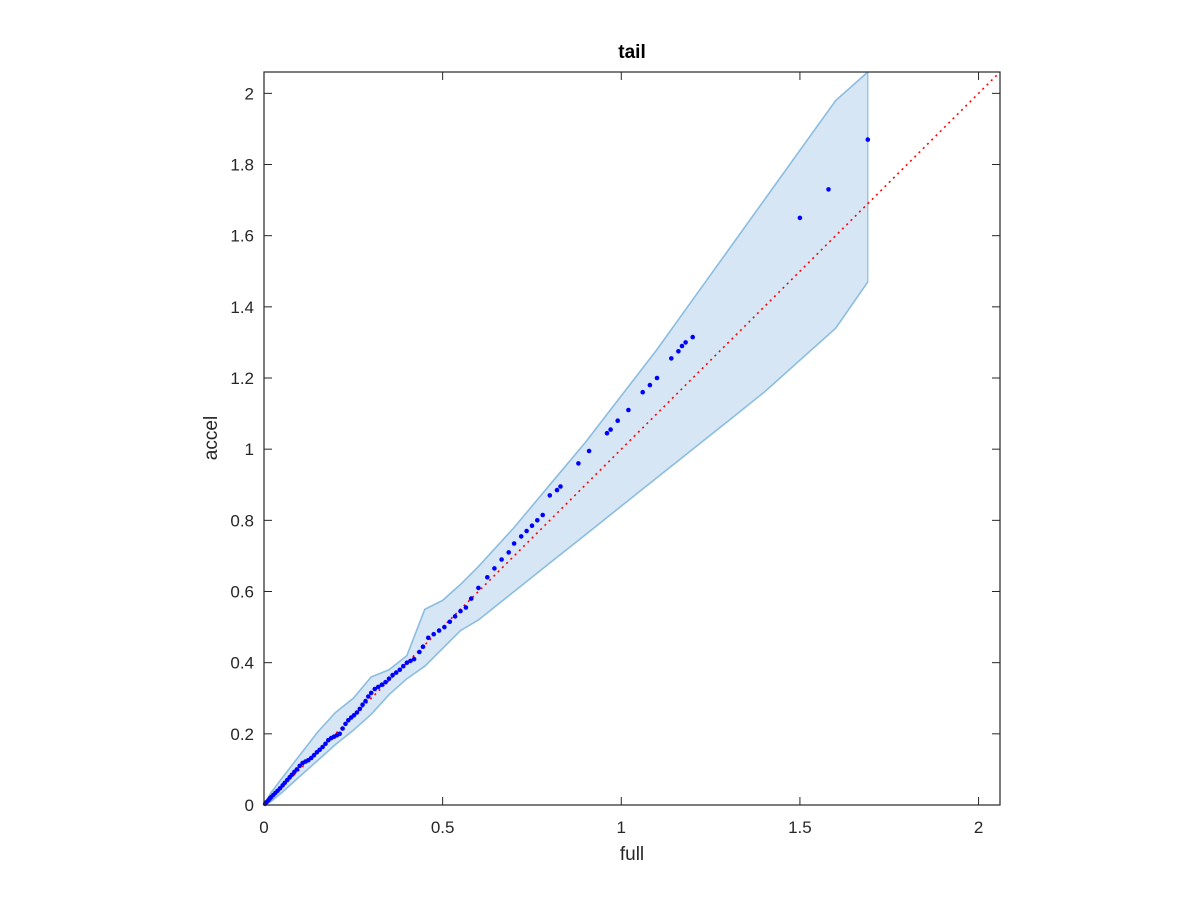 The width and height of the screenshot is (1200, 905). What do you see at coordinates (242, 307) in the screenshot?
I see `y-tick-label: 1.4` at bounding box center [242, 307].